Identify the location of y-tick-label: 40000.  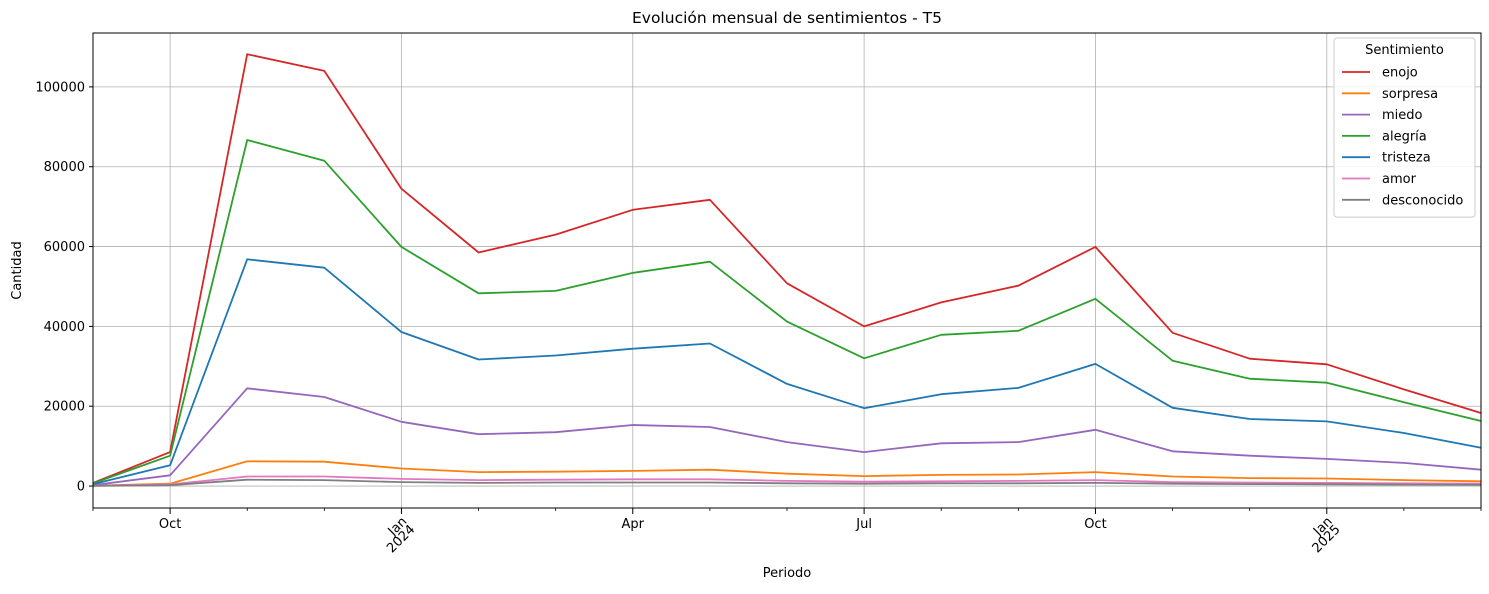
(64, 327).